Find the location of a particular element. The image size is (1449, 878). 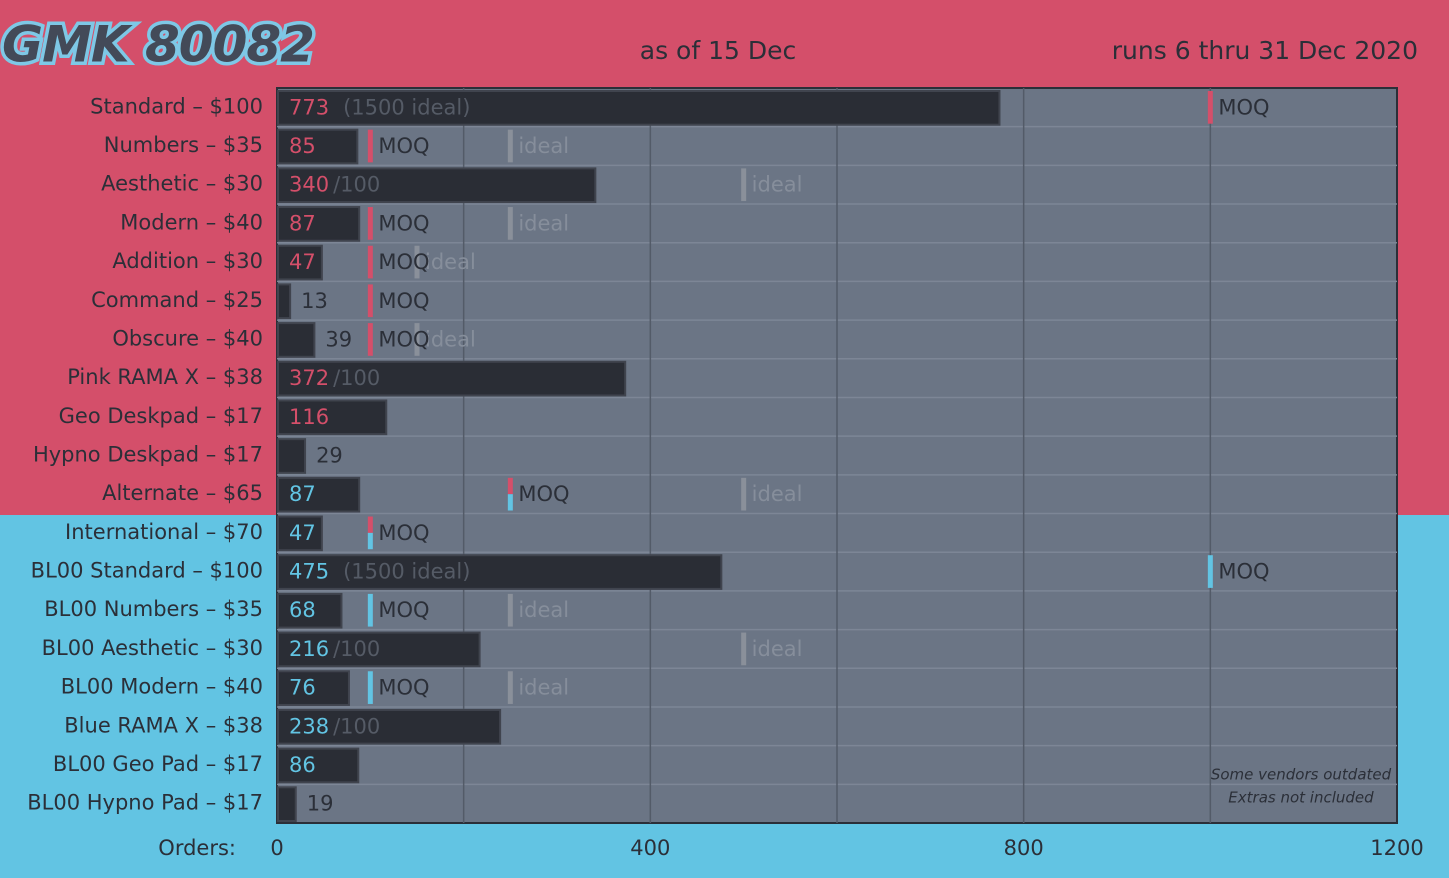

row-label: BL00 Modern – $40 is located at coordinates (162, 687).